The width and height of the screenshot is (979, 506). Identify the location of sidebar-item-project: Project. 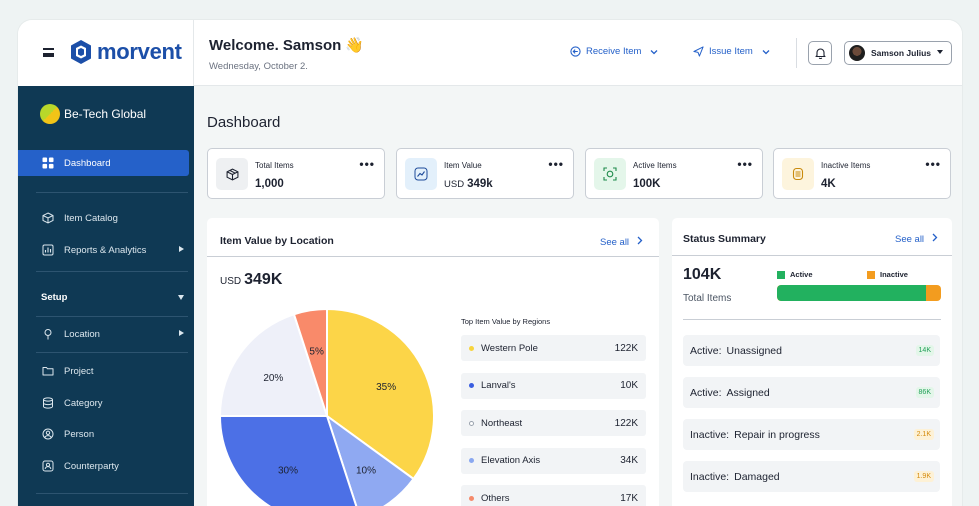
(106, 371).